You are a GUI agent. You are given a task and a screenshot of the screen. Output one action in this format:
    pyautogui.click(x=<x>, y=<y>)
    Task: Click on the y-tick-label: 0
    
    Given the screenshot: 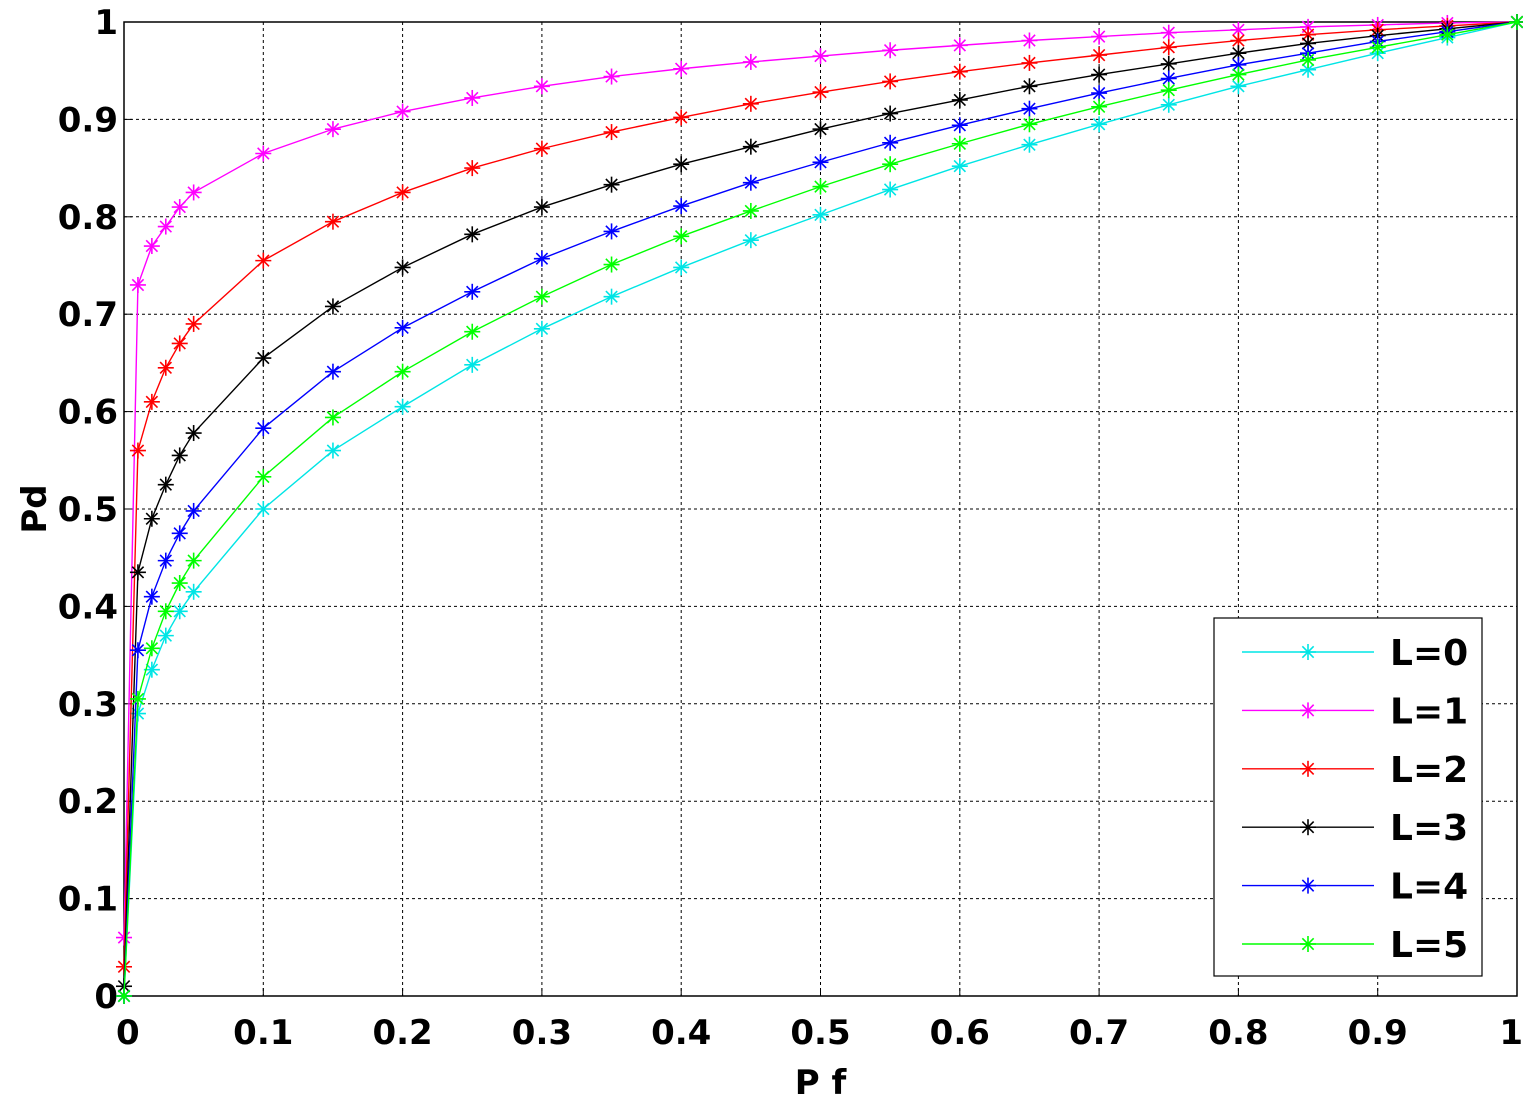 What is the action you would take?
    pyautogui.click(x=106, y=997)
    